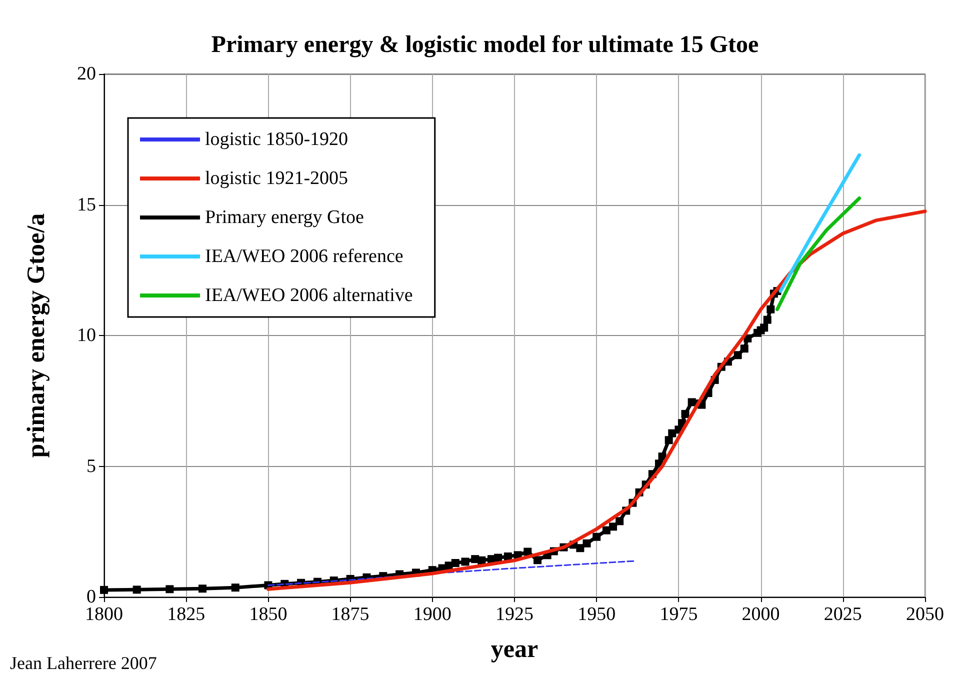 The height and width of the screenshot is (690, 970). What do you see at coordinates (304, 256) in the screenshot?
I see `legend-label: IEA/WEO 2006 reference` at bounding box center [304, 256].